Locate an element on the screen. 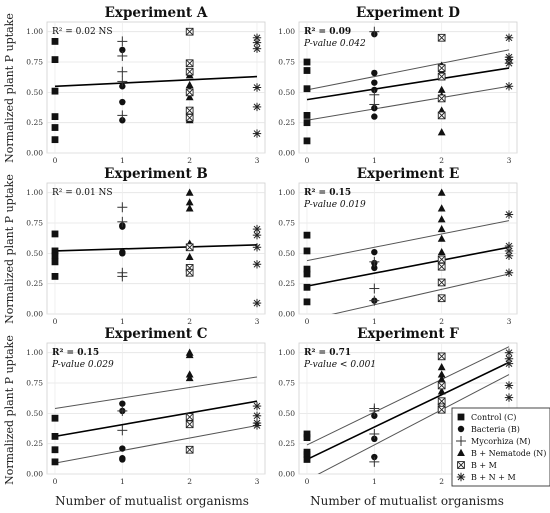  legend-item: Bacteria (B) is located at coordinates (488, 429).